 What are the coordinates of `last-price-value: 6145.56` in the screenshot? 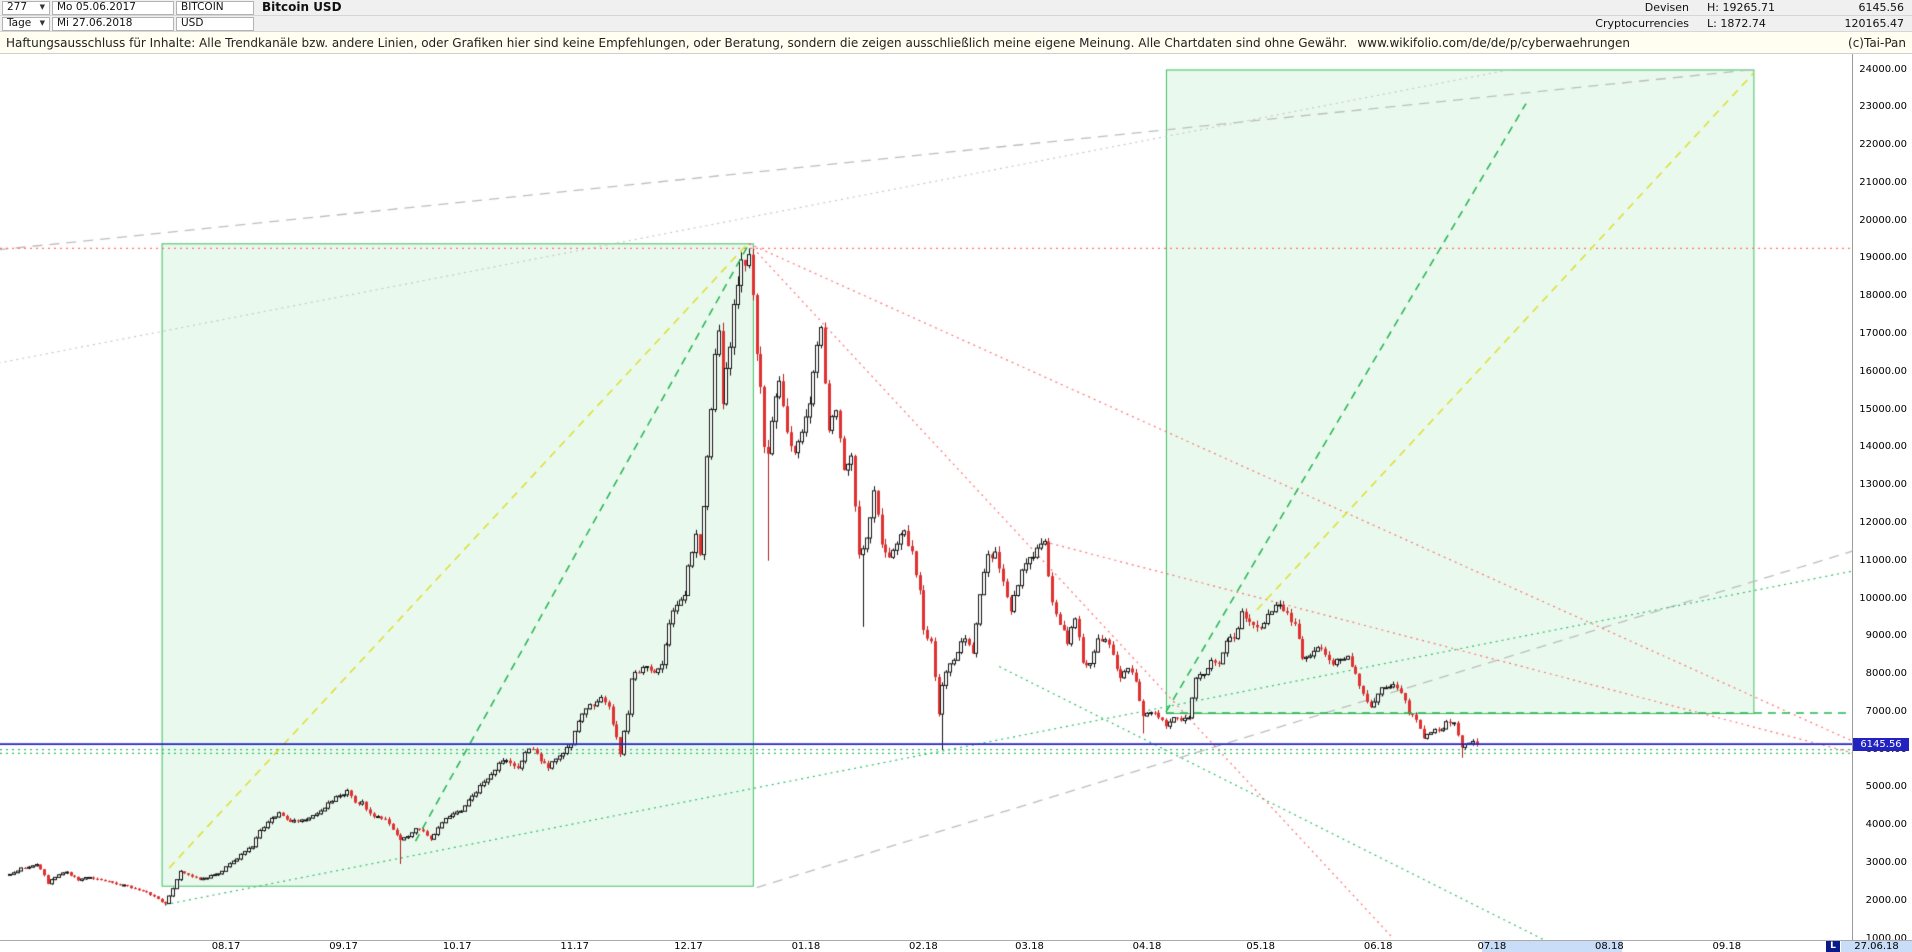 It's located at (1881, 7).